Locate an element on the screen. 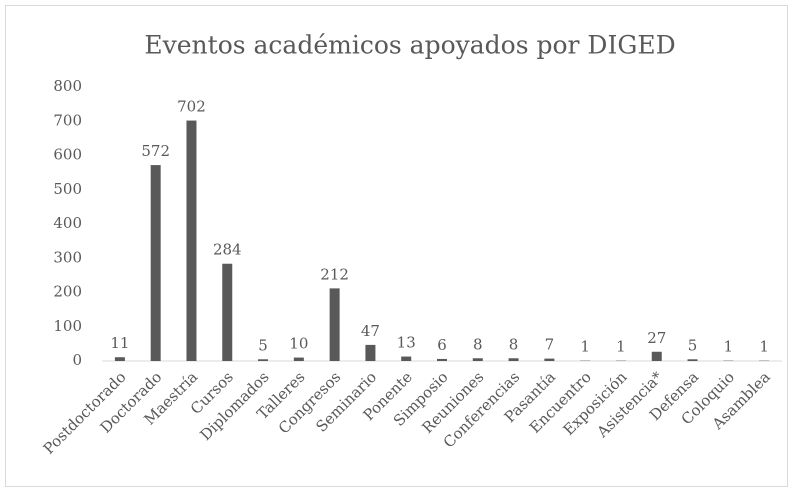 The height and width of the screenshot is (492, 793). y-tick-label: 600 is located at coordinates (67, 155).